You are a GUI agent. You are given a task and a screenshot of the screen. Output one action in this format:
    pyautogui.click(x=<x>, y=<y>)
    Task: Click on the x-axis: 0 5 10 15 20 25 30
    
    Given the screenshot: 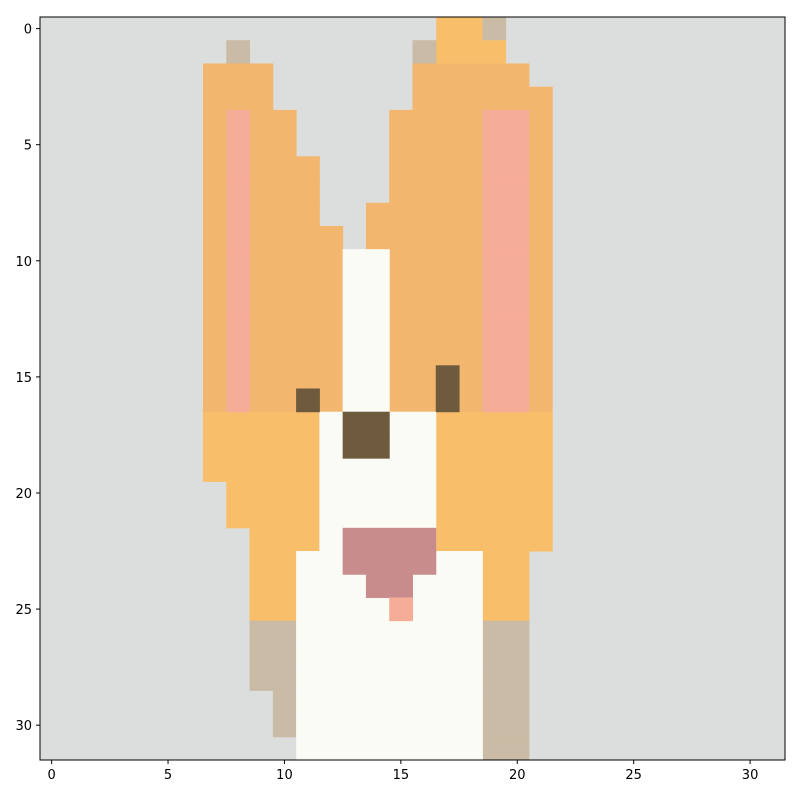 What is the action you would take?
    pyautogui.click(x=403, y=771)
    